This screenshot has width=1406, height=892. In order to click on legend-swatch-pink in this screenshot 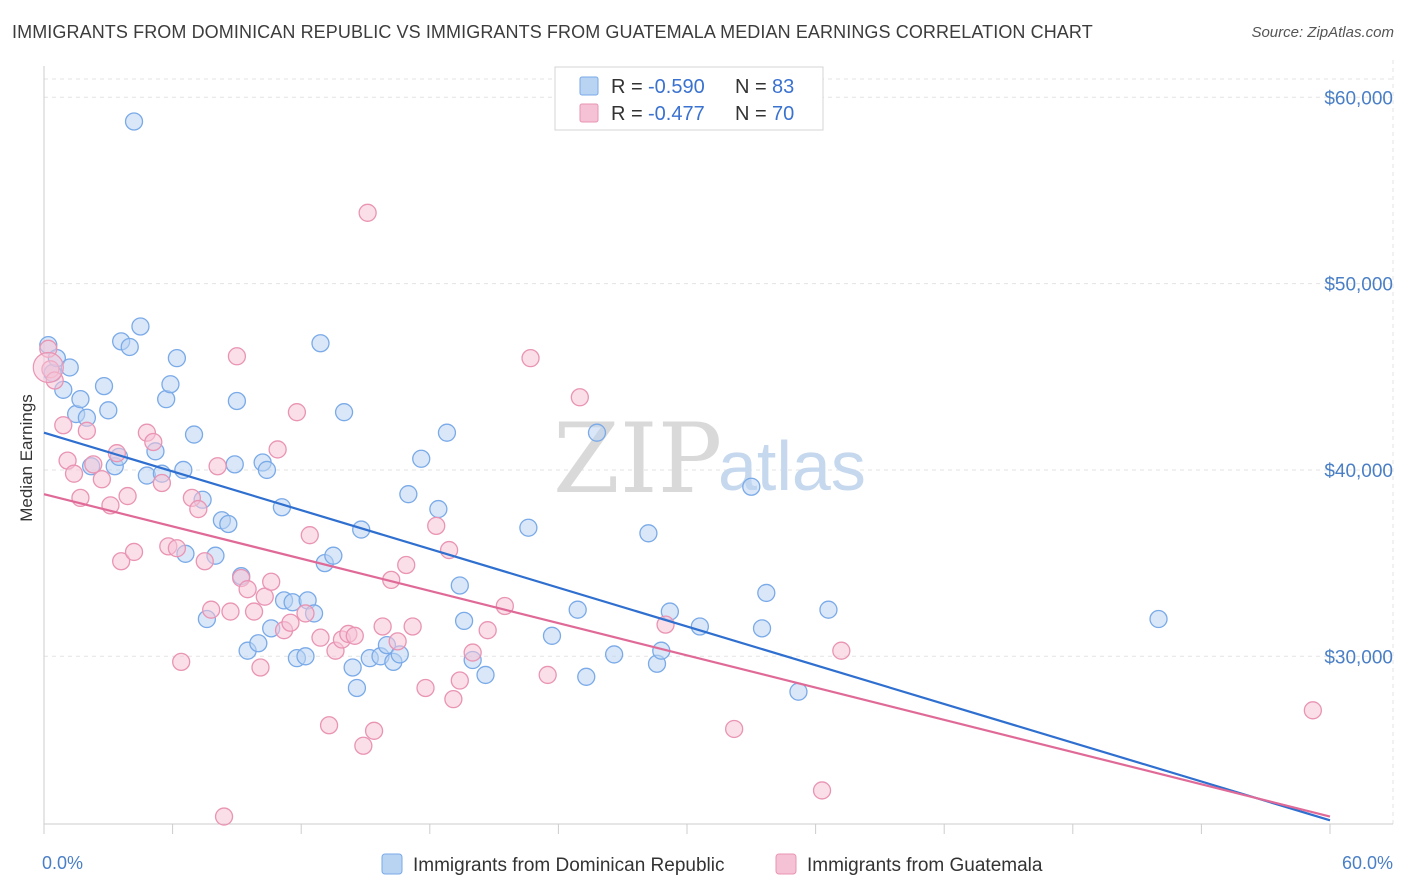, I will do `click(589, 113)`.